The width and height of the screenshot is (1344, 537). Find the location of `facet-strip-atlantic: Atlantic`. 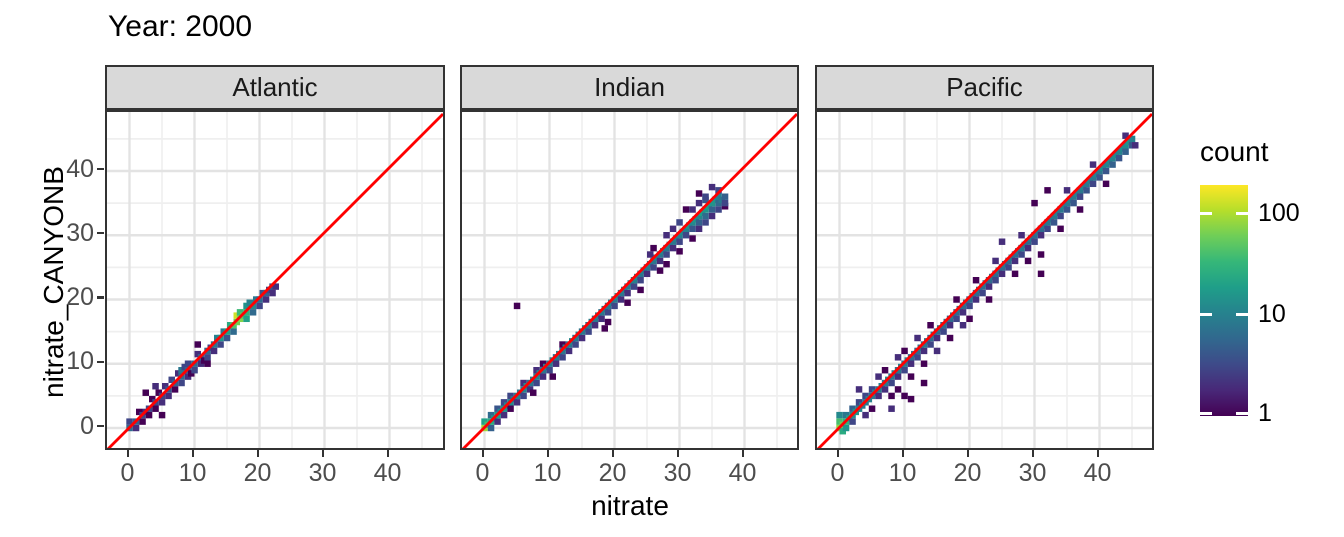

facet-strip-atlantic: Atlantic is located at coordinates (275, 87).